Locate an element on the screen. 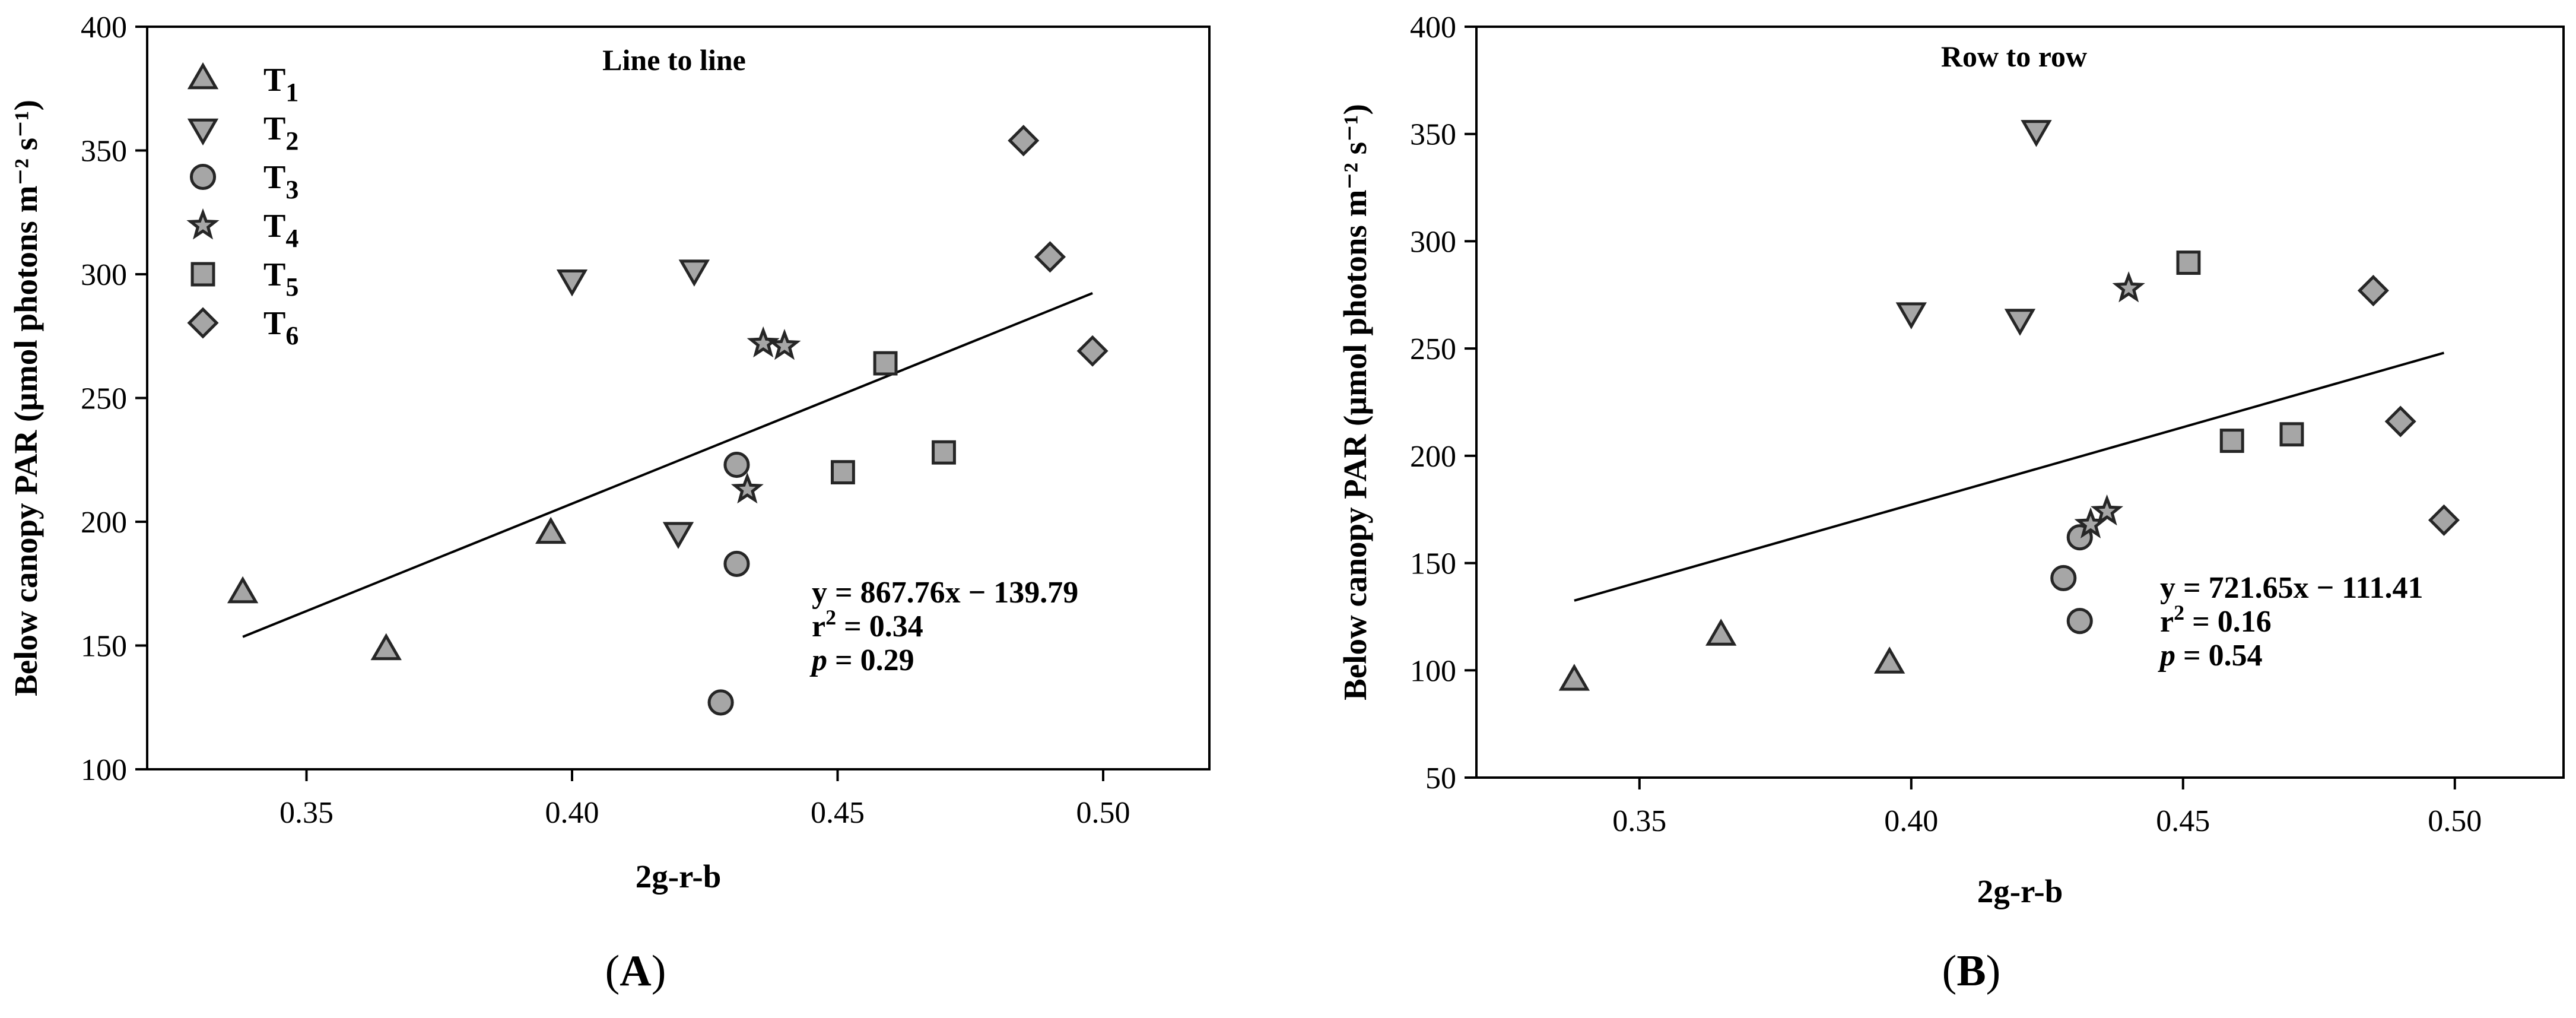 The image size is (2576, 1018). r-squared-text: r2 = 0.34 is located at coordinates (868, 624).